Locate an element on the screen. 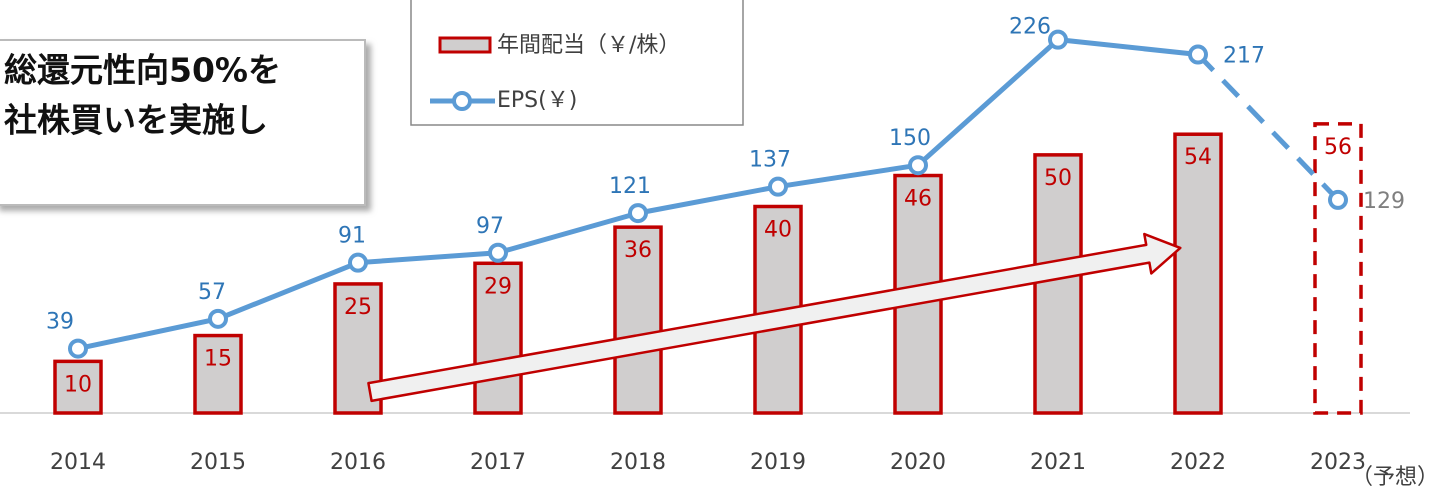 This screenshot has height=492, width=1437. x-tick-label: 2022 is located at coordinates (1198, 462).